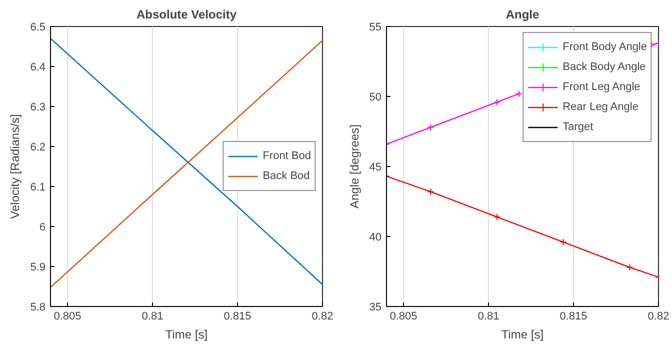 Image resolution: width=672 pixels, height=344 pixels. What do you see at coordinates (42, 228) in the screenshot?
I see `y-tick-label: 6` at bounding box center [42, 228].